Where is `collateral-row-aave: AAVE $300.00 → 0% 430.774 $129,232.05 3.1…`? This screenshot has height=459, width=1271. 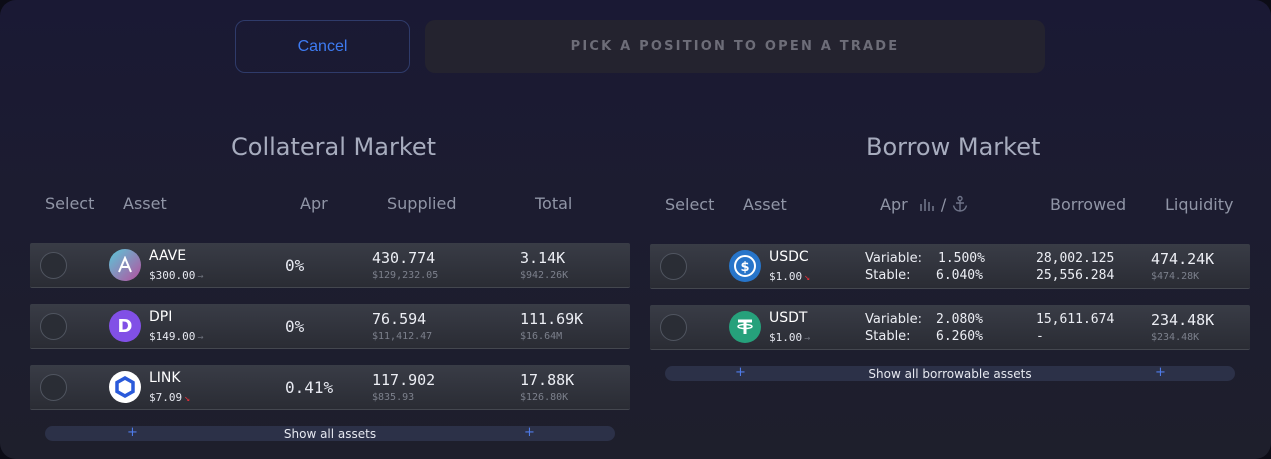
collateral-row-aave: AAVE $300.00 → 0% 430.774 $129,232.05 3.1… is located at coordinates (330, 265).